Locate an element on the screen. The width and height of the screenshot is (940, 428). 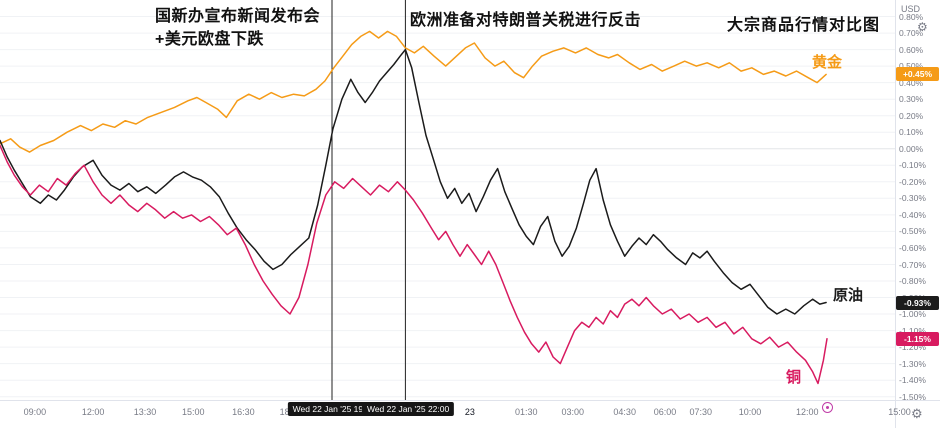
price-tick-label: -1.50% is located at coordinates (912, 396).